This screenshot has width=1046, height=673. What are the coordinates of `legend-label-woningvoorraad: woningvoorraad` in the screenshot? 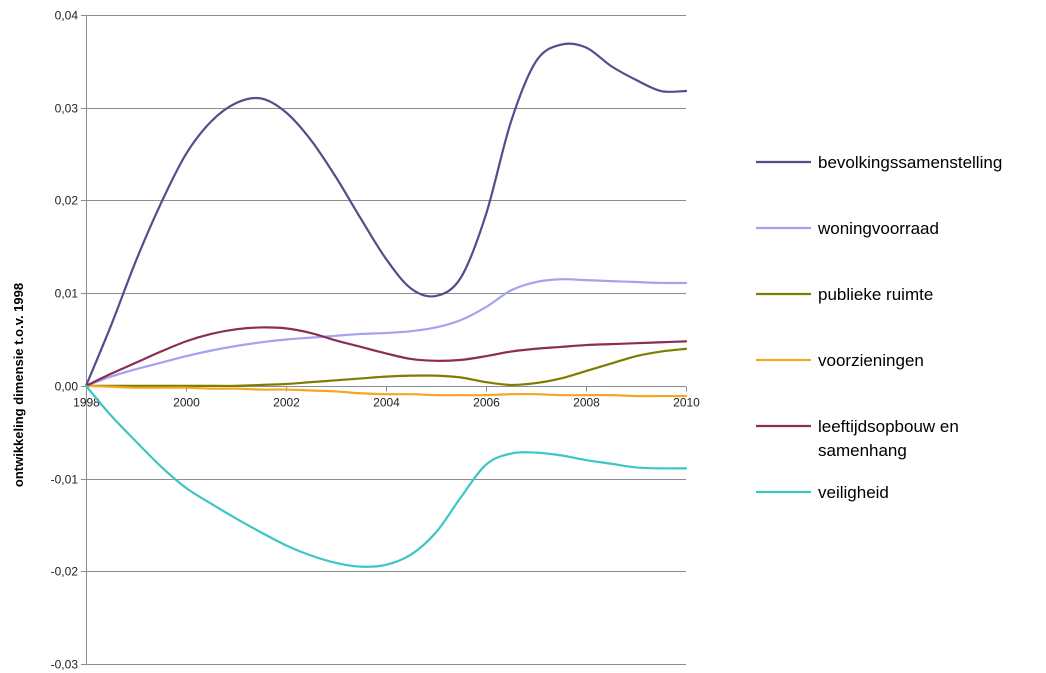 It's located at (878, 228).